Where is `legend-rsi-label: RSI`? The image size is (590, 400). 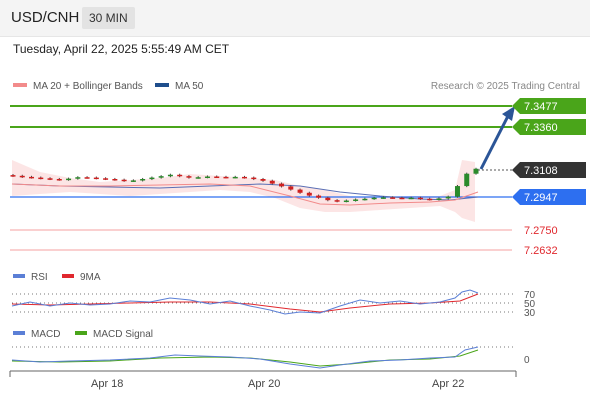 legend-rsi-label: RSI is located at coordinates (39, 277).